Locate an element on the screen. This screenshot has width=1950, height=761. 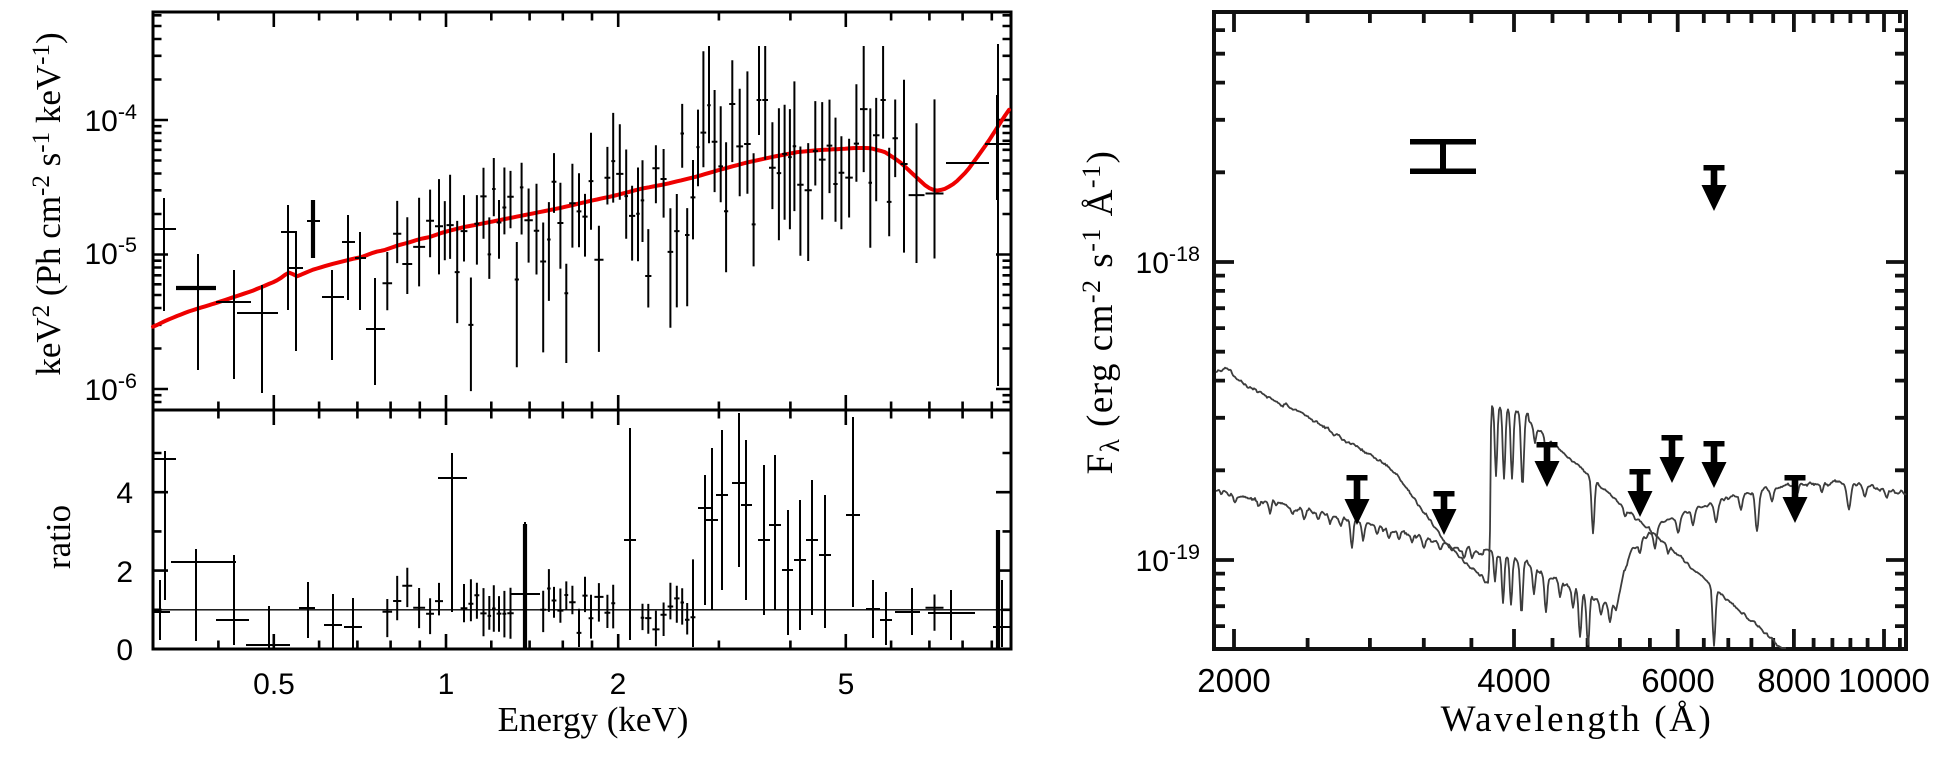
svg-text: 8000 is located at coordinates (1793, 680).